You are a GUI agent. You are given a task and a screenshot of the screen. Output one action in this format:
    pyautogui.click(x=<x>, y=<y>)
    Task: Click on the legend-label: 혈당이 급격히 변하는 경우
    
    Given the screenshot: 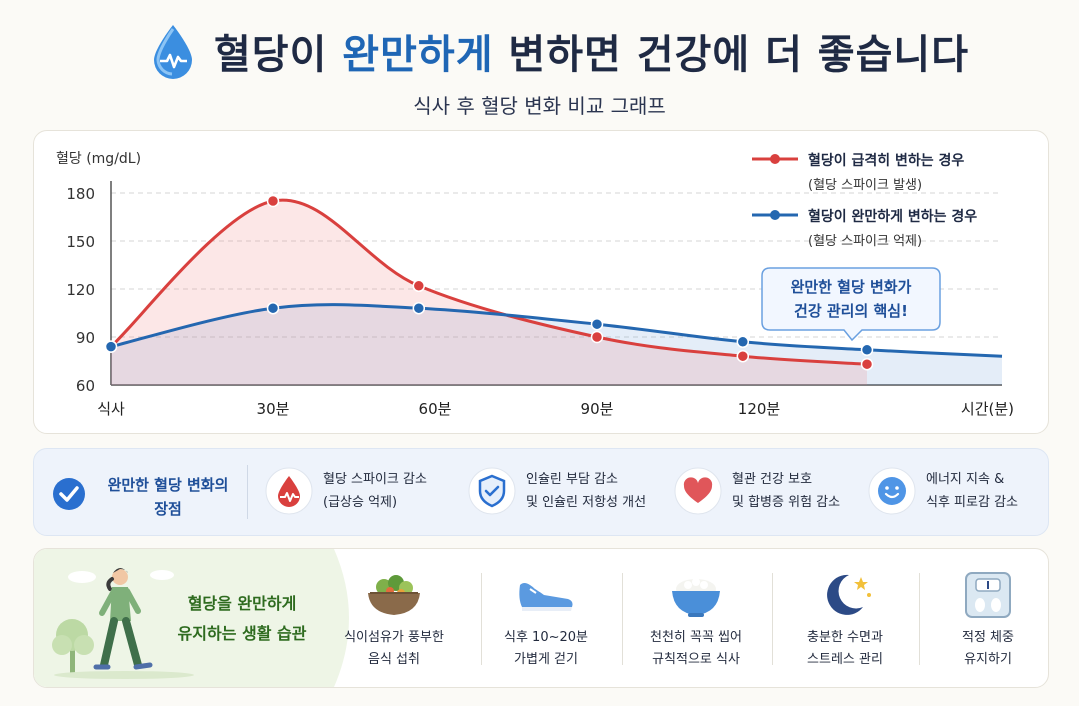 What is the action you would take?
    pyautogui.click(x=886, y=160)
    